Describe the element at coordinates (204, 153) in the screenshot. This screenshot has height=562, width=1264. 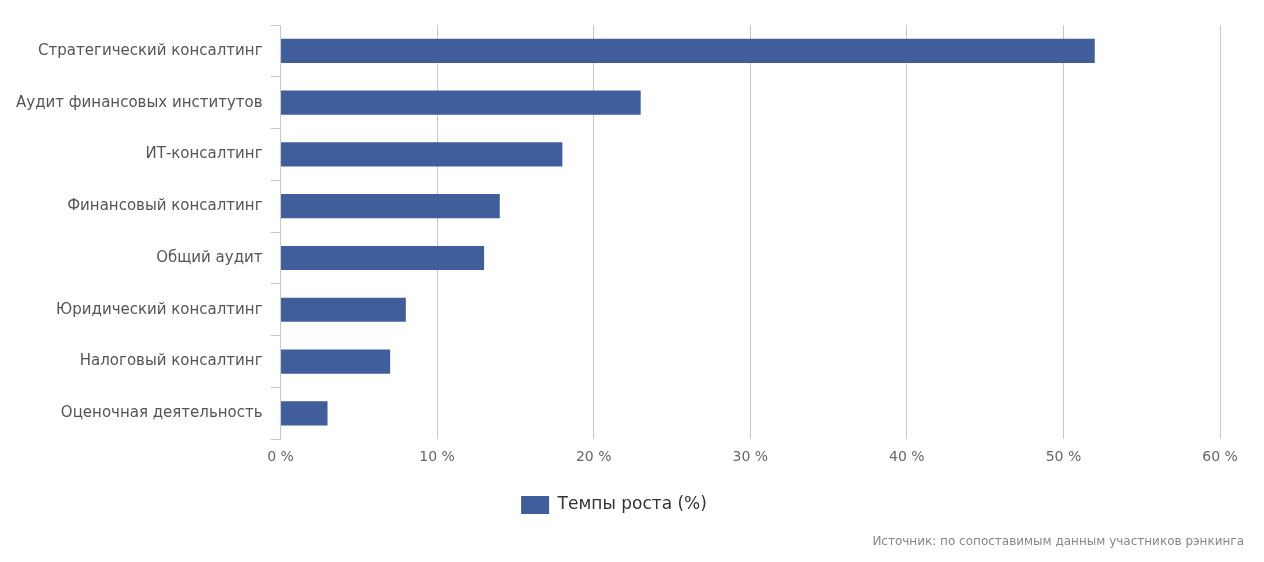
I see `y-tick-label: ИТ-консалтинг` at that location.